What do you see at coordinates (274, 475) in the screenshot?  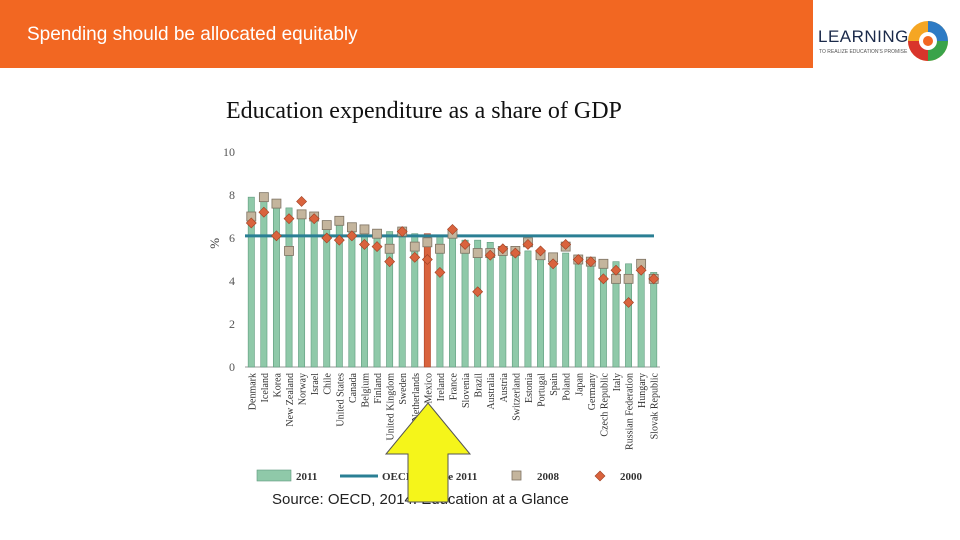 I see `legend-swatch-2011` at bounding box center [274, 475].